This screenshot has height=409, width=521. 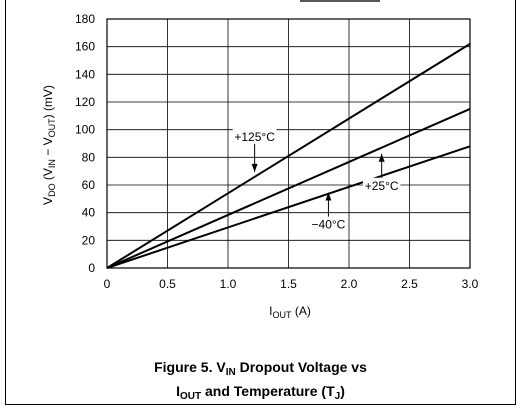 I want to click on x-tick-label: 2.0, so click(x=349, y=284).